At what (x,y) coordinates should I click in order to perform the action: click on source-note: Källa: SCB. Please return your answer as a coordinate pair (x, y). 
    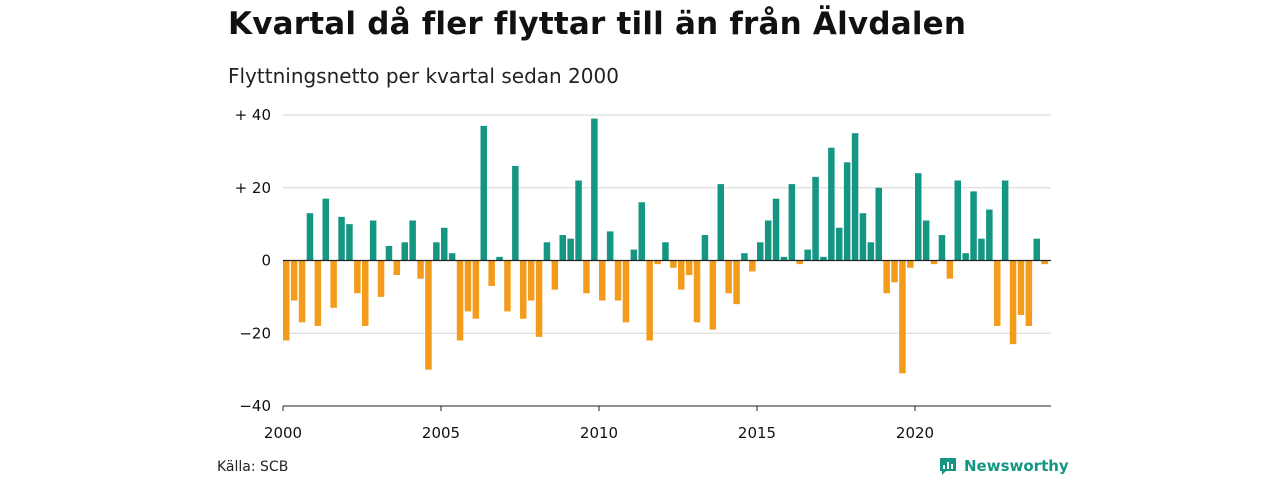
    Looking at the image, I should click on (253, 467).